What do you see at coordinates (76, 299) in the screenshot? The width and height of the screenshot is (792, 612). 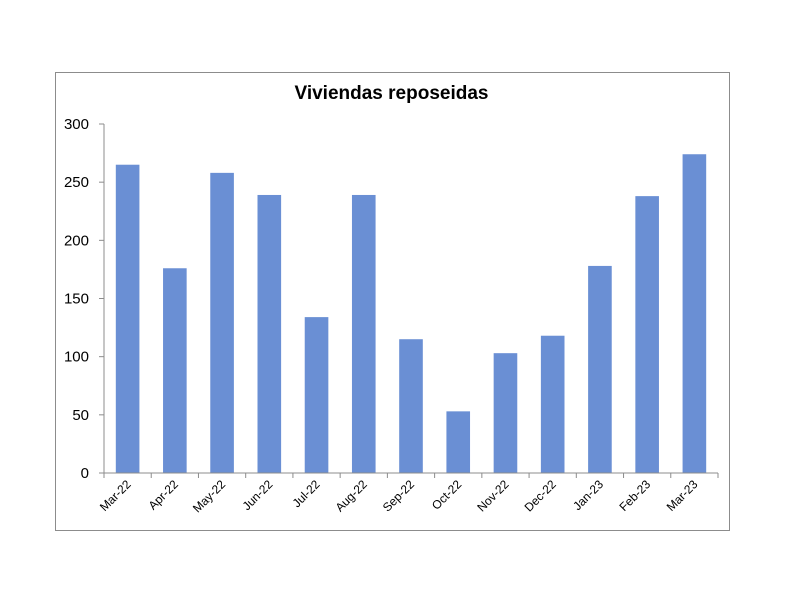 I see `y-tick-label: 150` at bounding box center [76, 299].